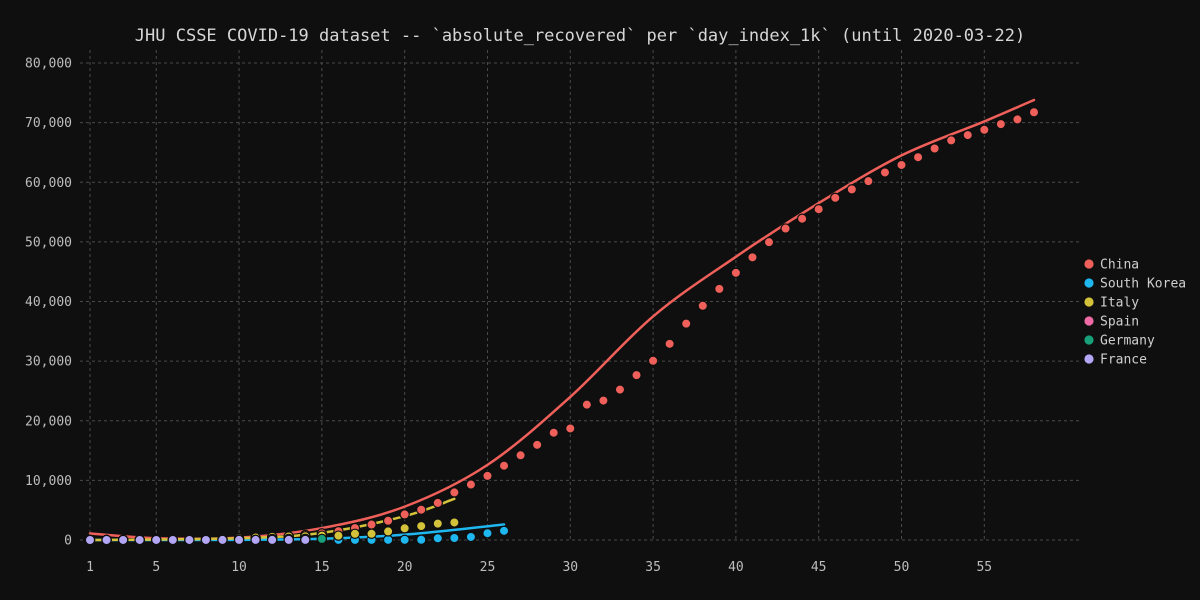 This screenshot has width=1200, height=600. Describe the element at coordinates (239, 567) in the screenshot. I see `x-tick-label: 10` at that location.